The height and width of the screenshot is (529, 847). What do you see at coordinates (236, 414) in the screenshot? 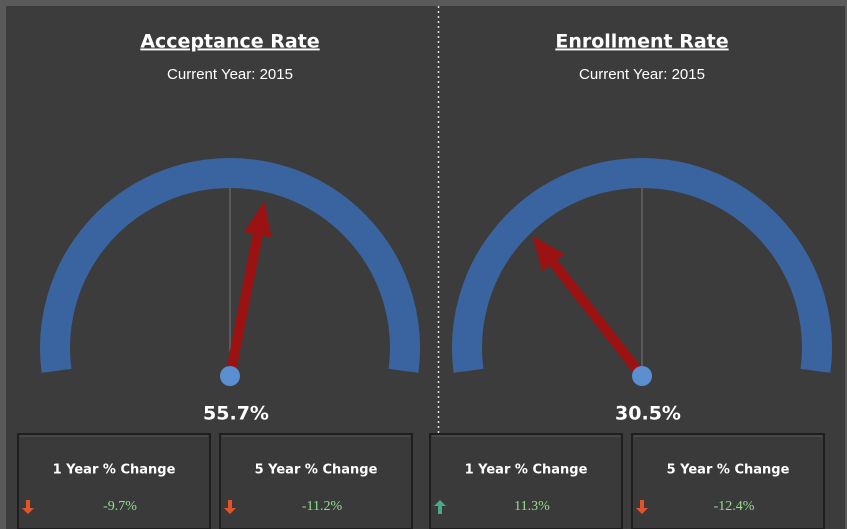
I see `gauge-value: 55.7%` at bounding box center [236, 414].